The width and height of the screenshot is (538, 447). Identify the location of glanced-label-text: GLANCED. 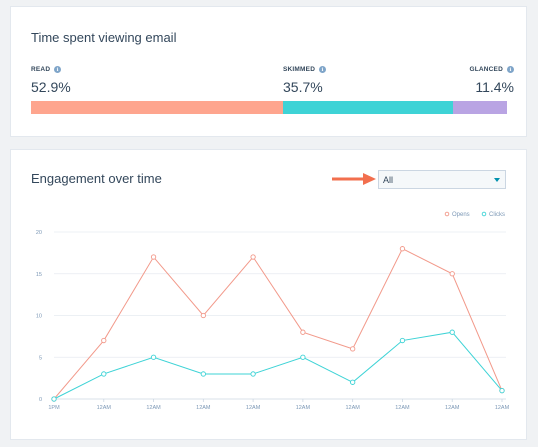
(486, 69).